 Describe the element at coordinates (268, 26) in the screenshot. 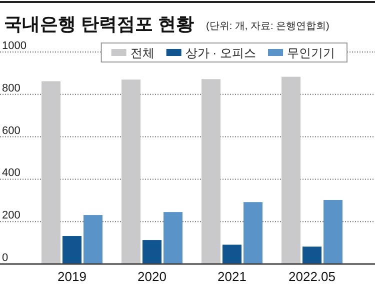

I see `chart-subtitle: (단위: 개, 자료: 은행연합회)` at that location.